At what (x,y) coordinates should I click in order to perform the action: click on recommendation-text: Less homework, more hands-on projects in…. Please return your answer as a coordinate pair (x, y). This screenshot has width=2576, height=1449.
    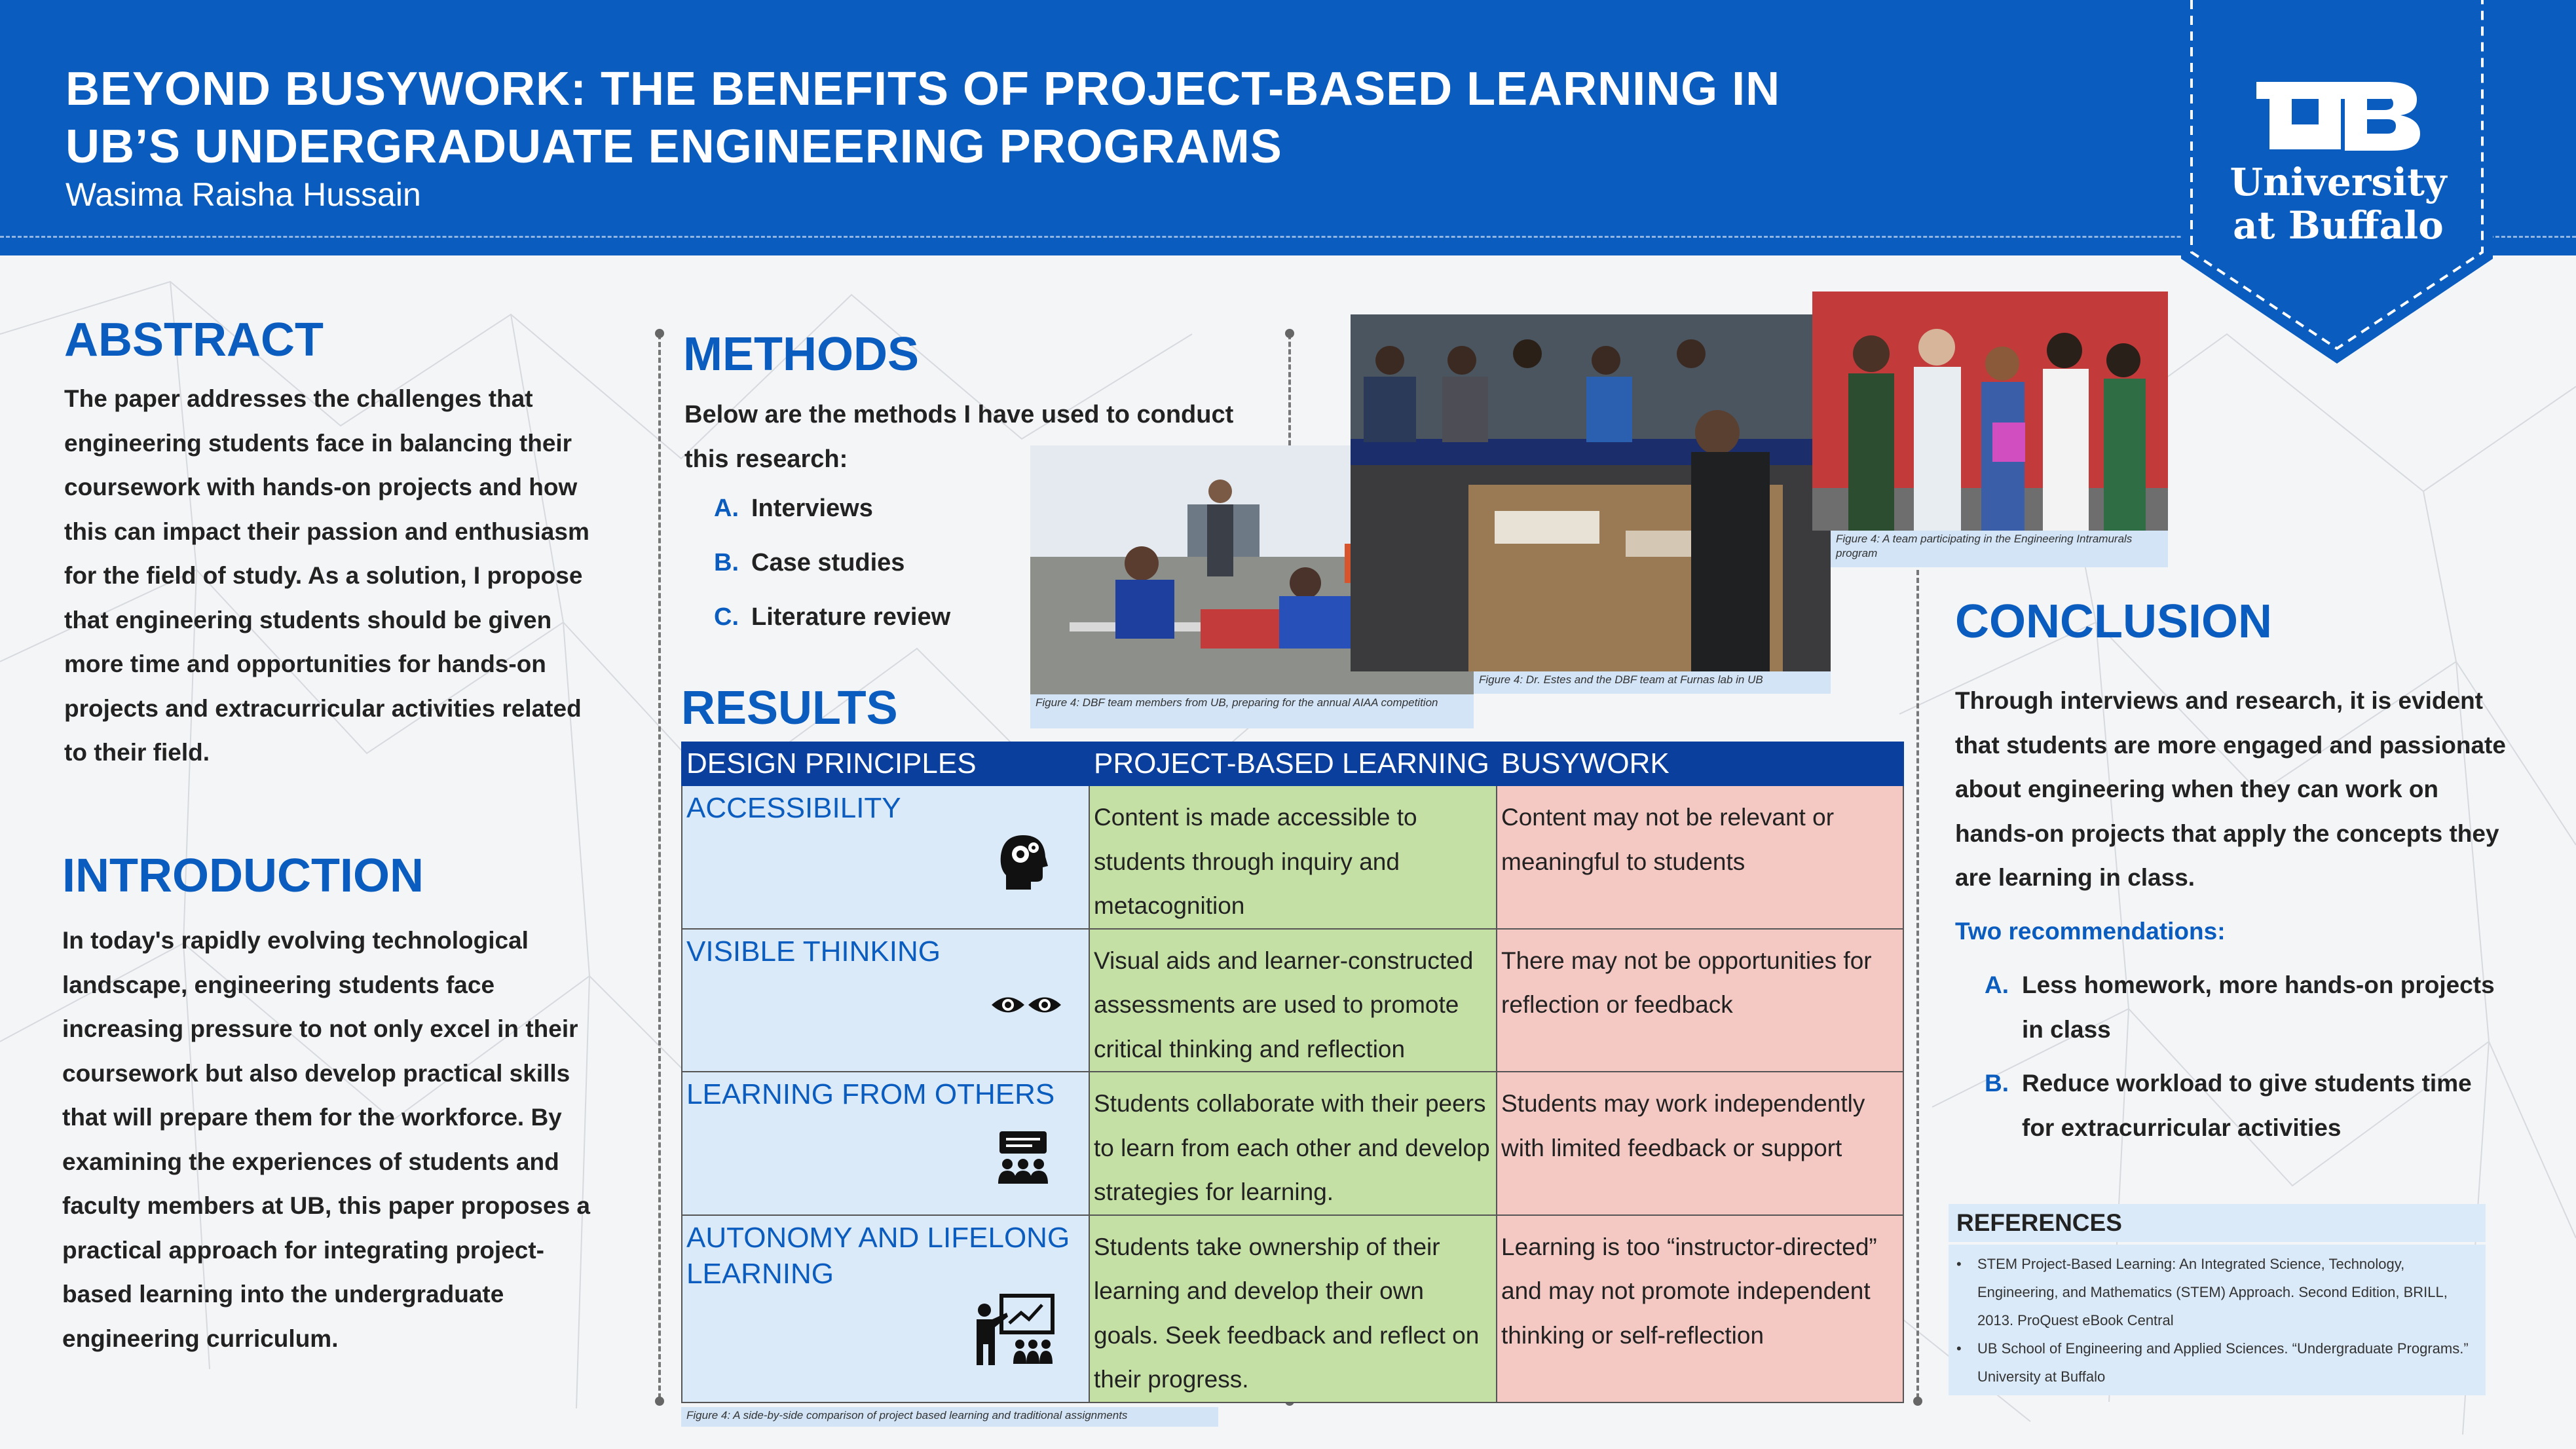
    Looking at the image, I should click on (2258, 1007).